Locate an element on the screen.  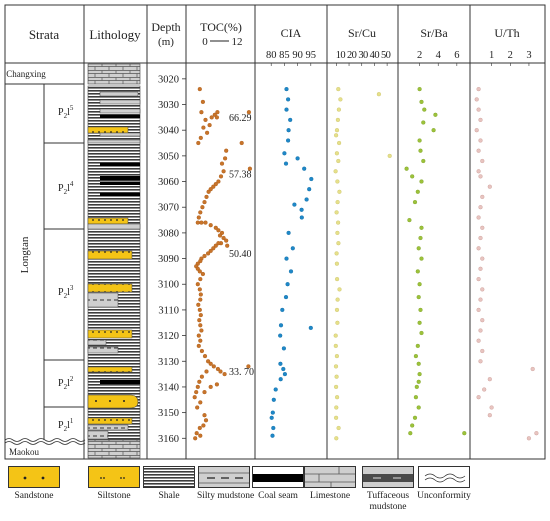
toc-outlier-label: 66.29 is located at coordinates (240, 118).